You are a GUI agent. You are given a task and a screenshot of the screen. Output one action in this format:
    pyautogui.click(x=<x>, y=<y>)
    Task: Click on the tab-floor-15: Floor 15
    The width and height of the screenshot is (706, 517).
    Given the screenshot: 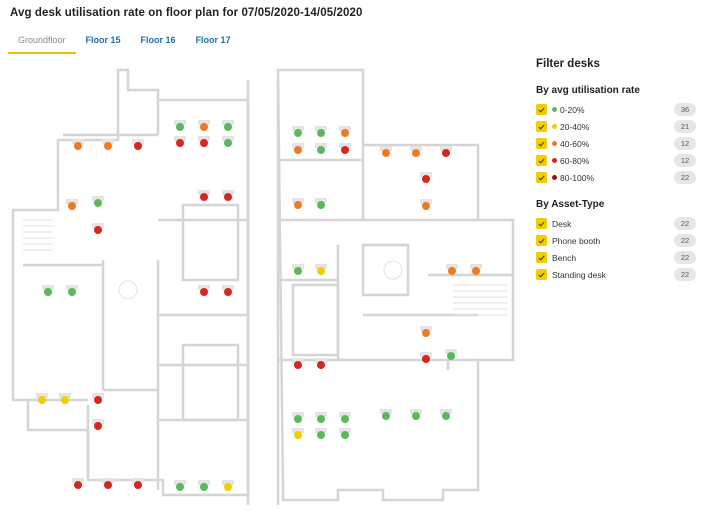 What is the action you would take?
    pyautogui.click(x=103, y=40)
    